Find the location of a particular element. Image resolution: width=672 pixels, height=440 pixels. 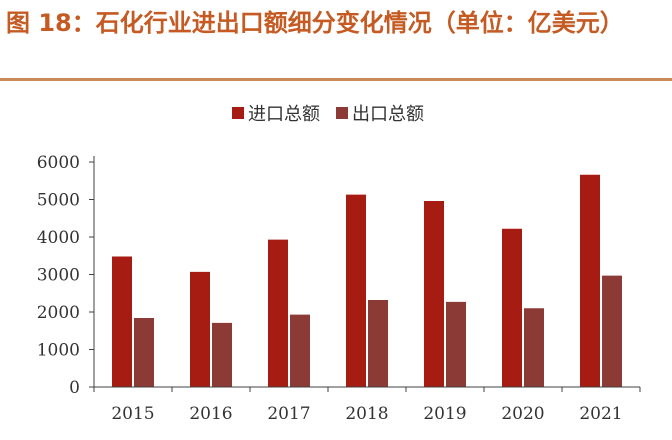

figure-title: 图 18：石化行业进出口额细分变化情况（单位：亿美元） is located at coordinates (315, 23).